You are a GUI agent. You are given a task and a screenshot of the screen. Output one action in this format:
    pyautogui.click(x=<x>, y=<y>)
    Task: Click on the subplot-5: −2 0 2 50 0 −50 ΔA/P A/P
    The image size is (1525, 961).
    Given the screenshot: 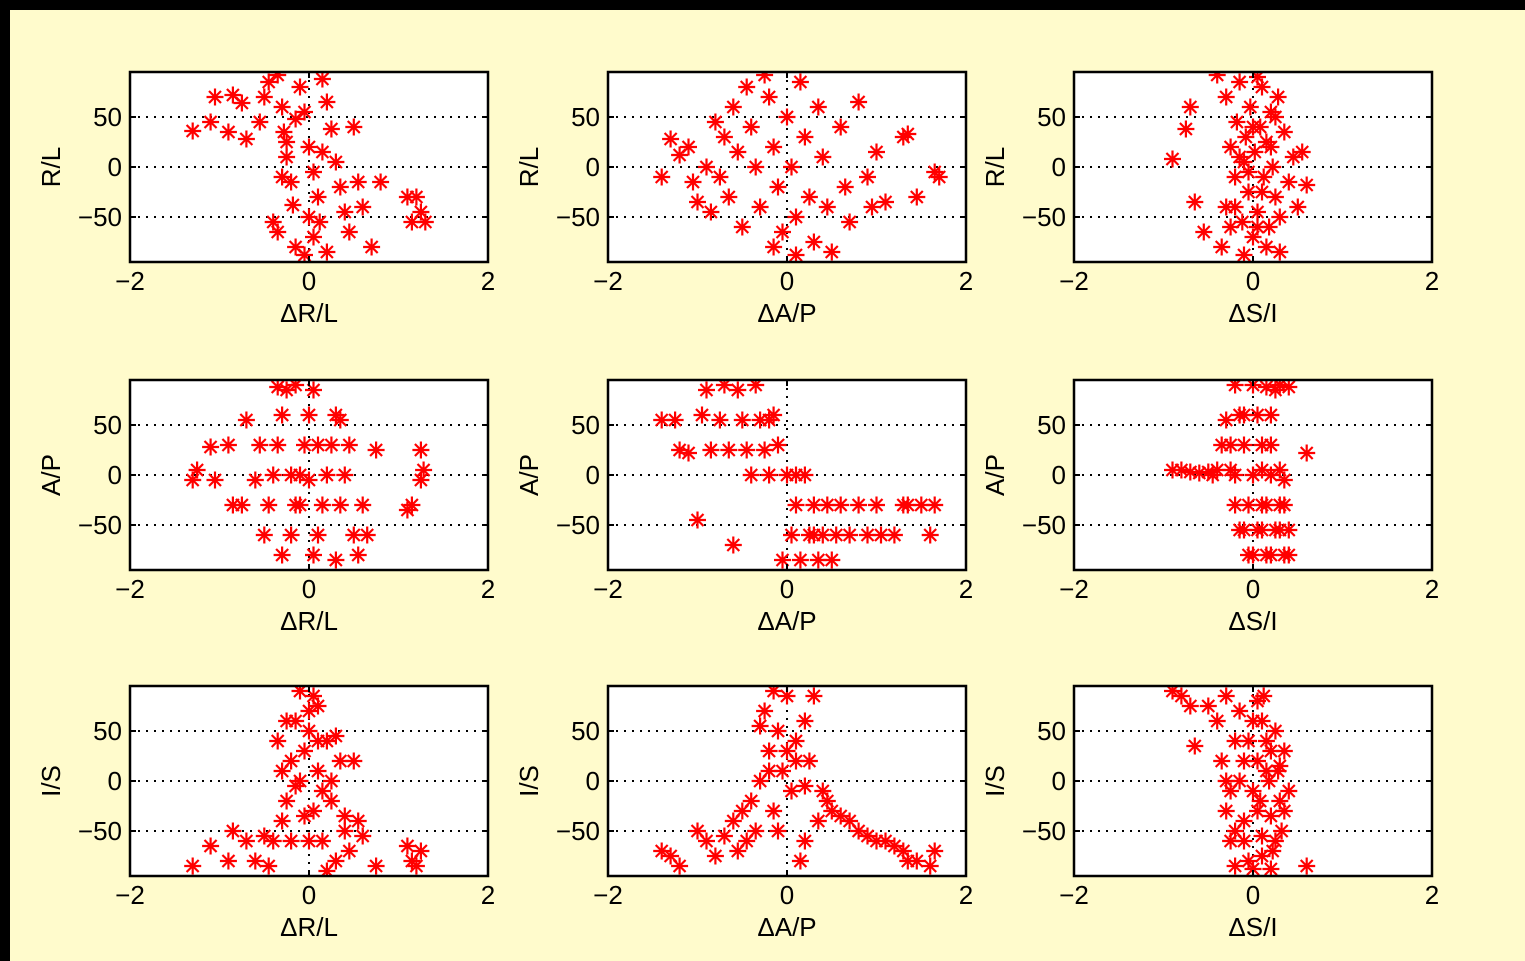 What is the action you would take?
    pyautogui.click(x=743, y=507)
    